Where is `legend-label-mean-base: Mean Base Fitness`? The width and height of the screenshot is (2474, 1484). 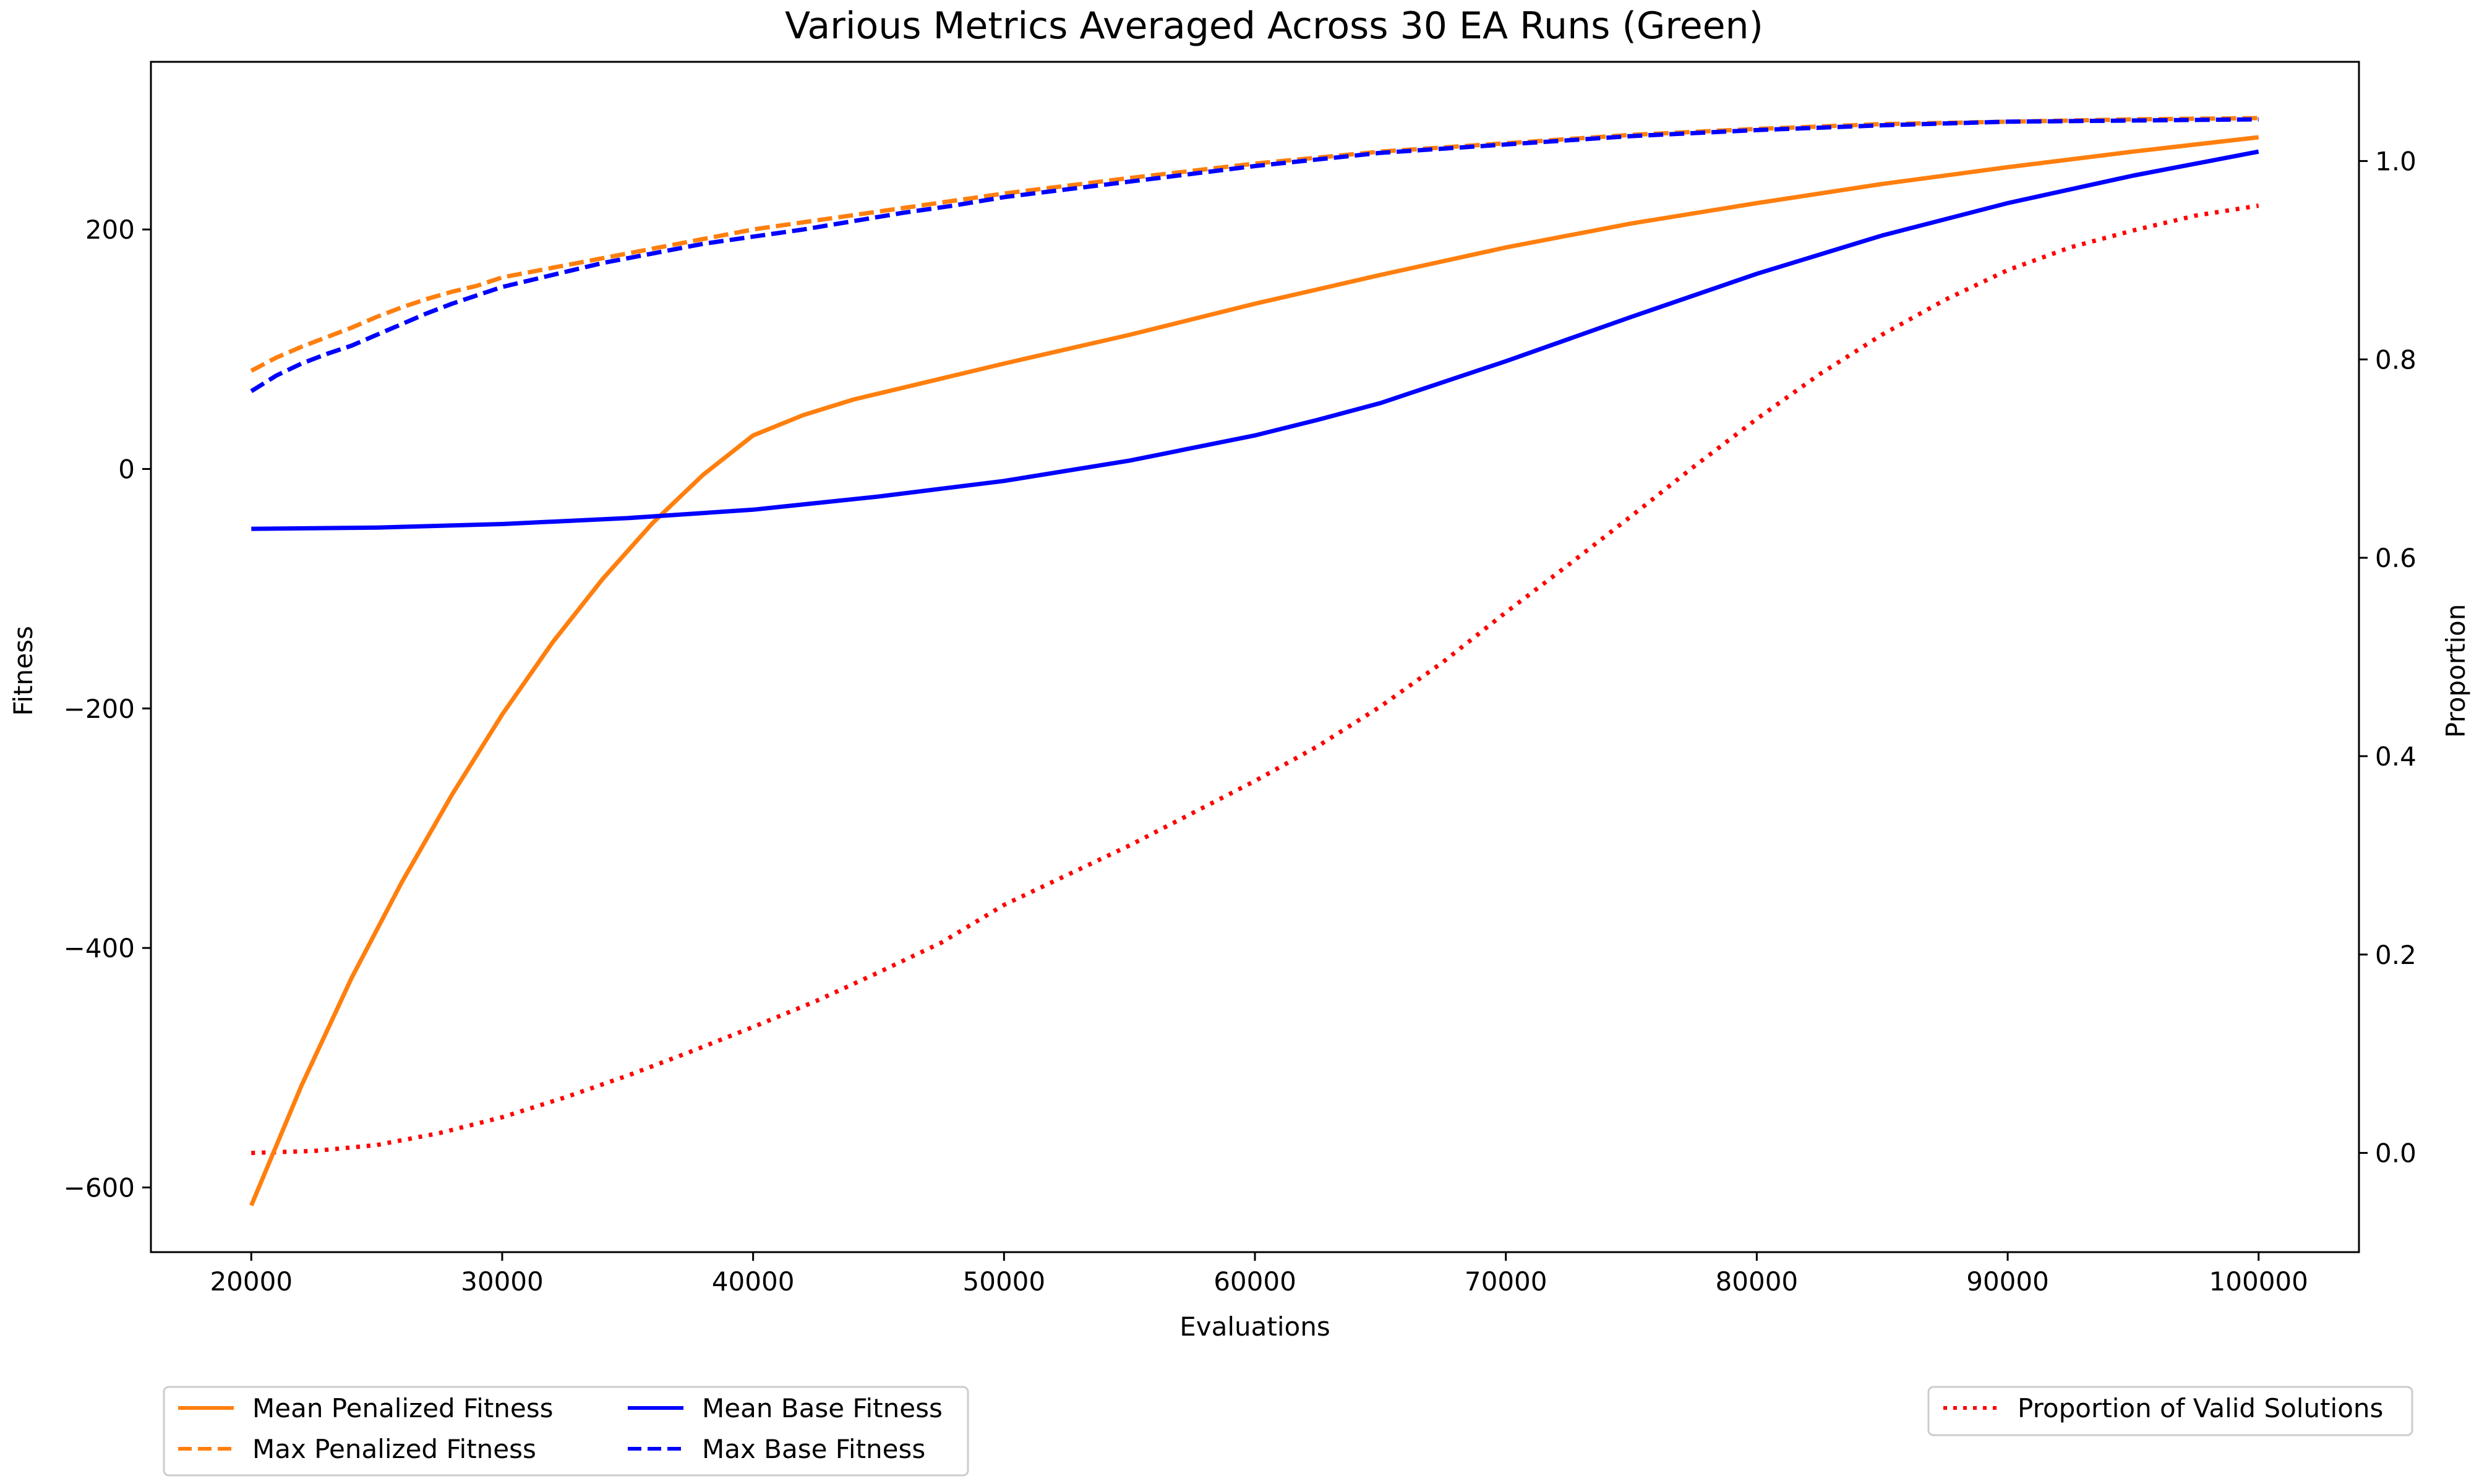 legend-label-mean-base: Mean Base Fitness is located at coordinates (823, 1408).